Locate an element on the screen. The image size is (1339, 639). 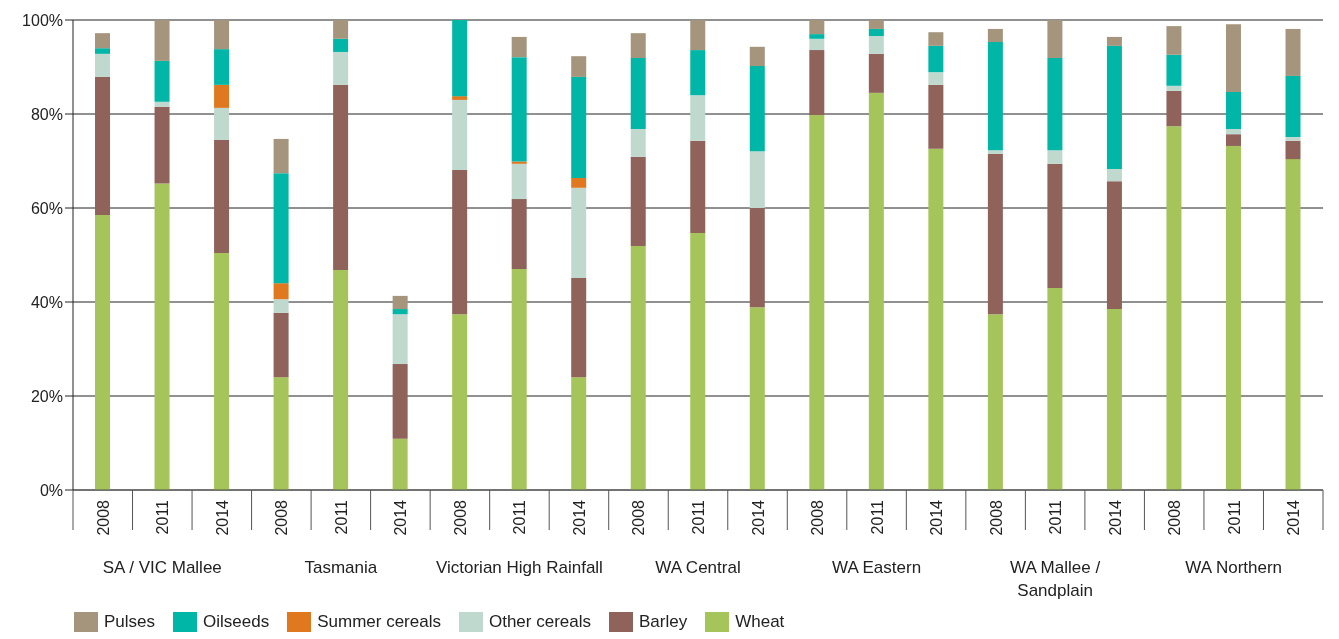
legend-label: Pulses is located at coordinates (130, 622).